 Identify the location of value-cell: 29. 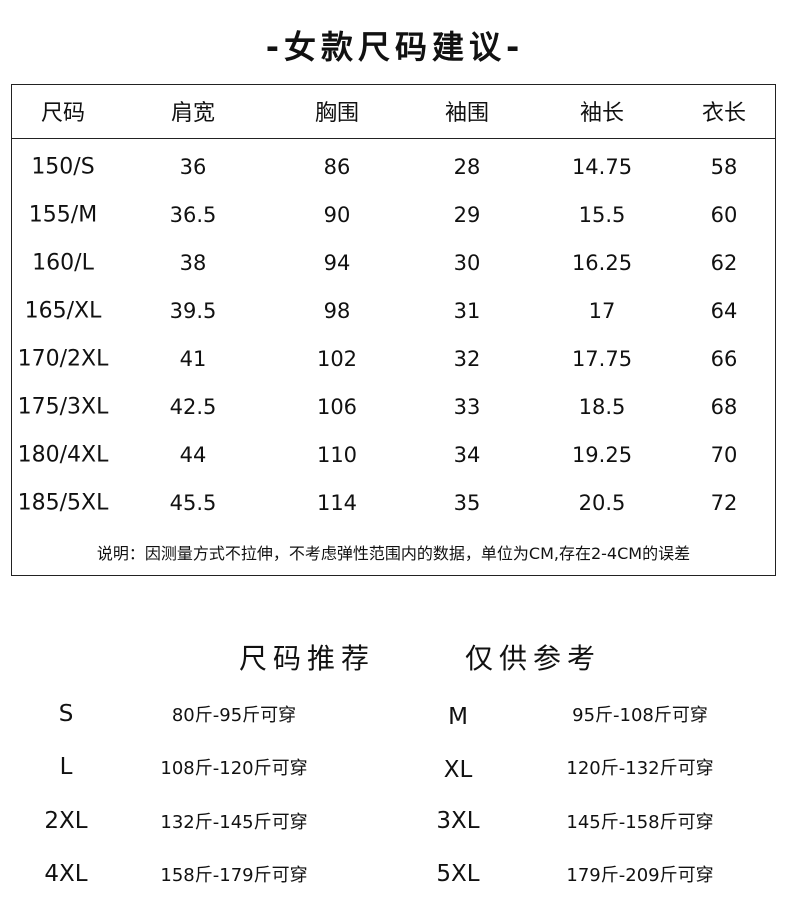
(467, 215).